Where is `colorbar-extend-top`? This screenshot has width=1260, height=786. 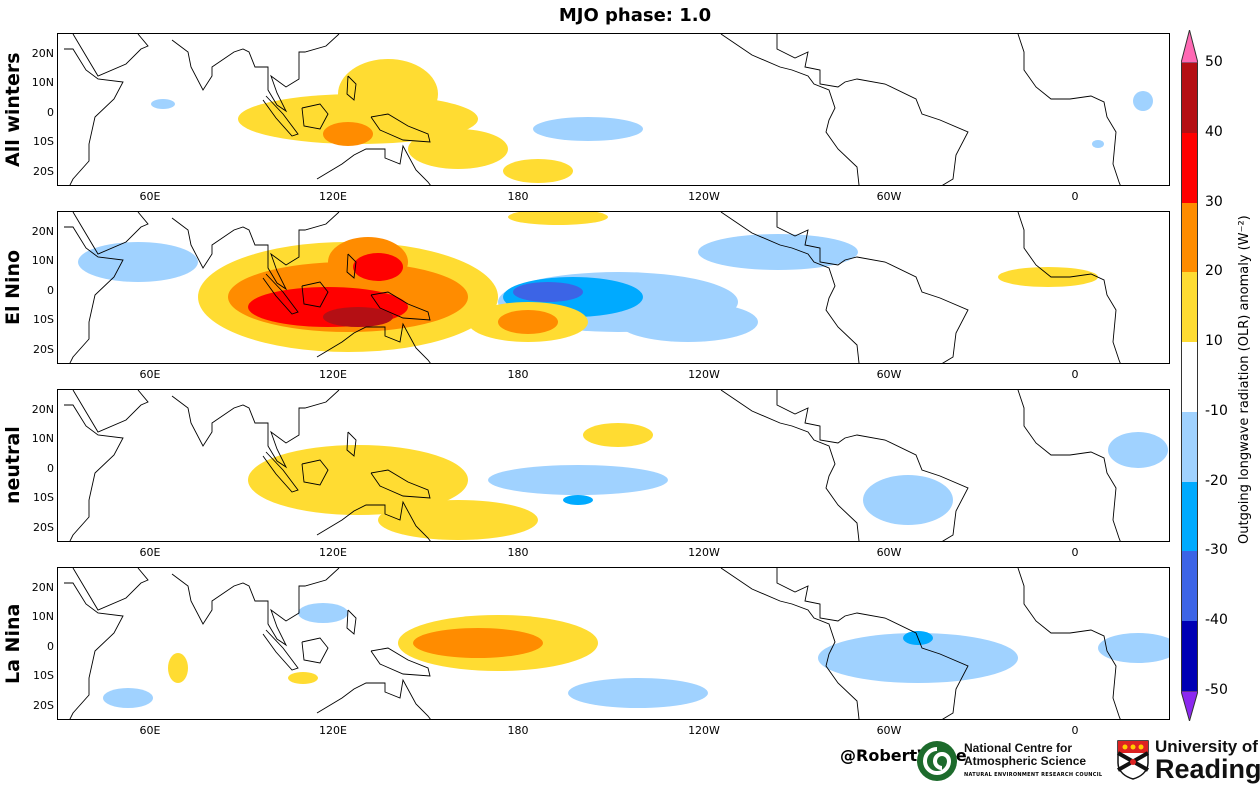 colorbar-extend-top is located at coordinates (1189, 46).